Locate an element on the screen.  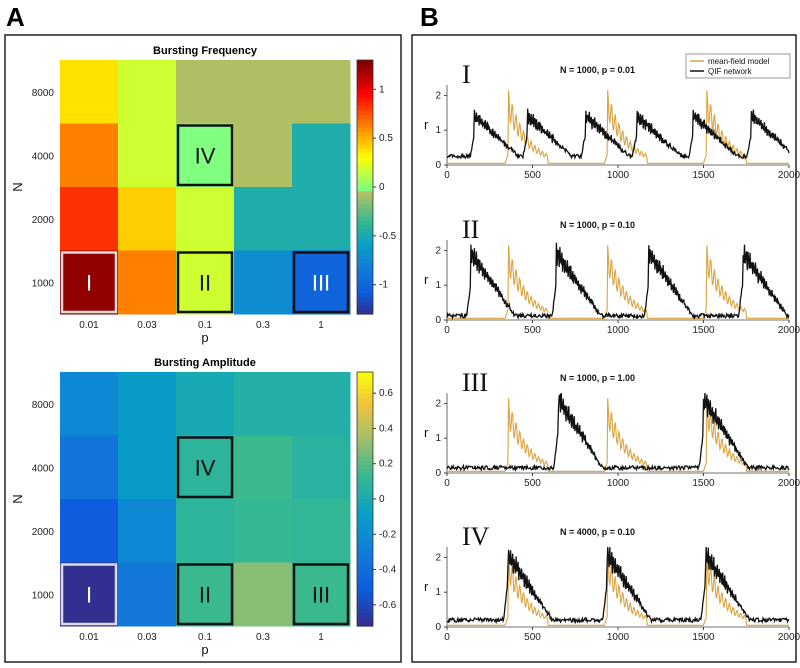
x-tick-label: 2000 is located at coordinates (789, 330).